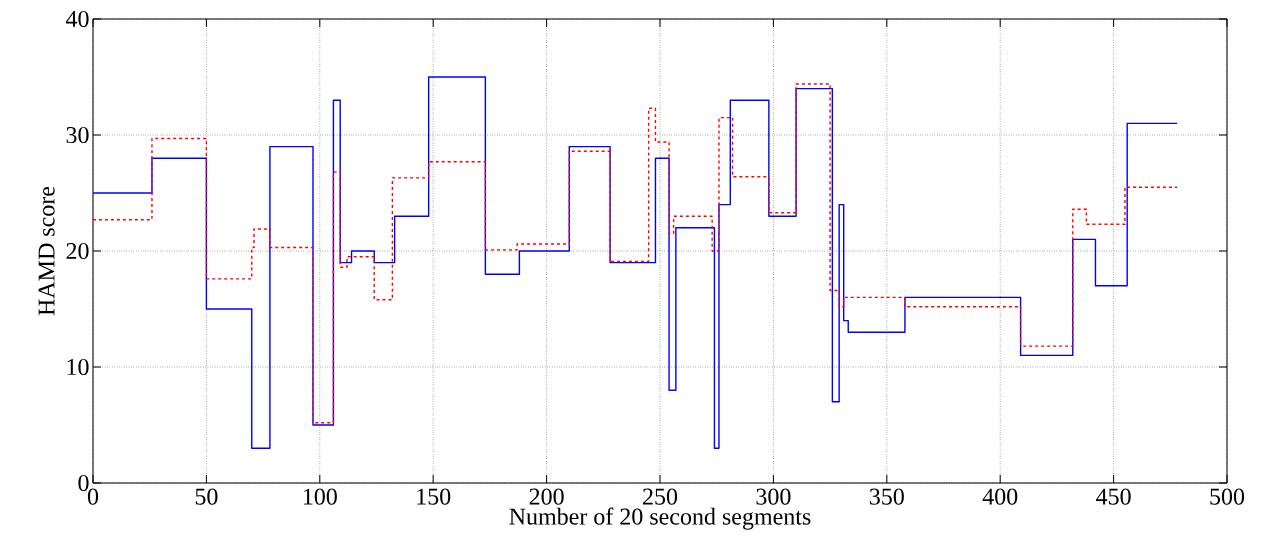  What do you see at coordinates (206, 496) in the screenshot?
I see `x-tick-label: 50` at bounding box center [206, 496].